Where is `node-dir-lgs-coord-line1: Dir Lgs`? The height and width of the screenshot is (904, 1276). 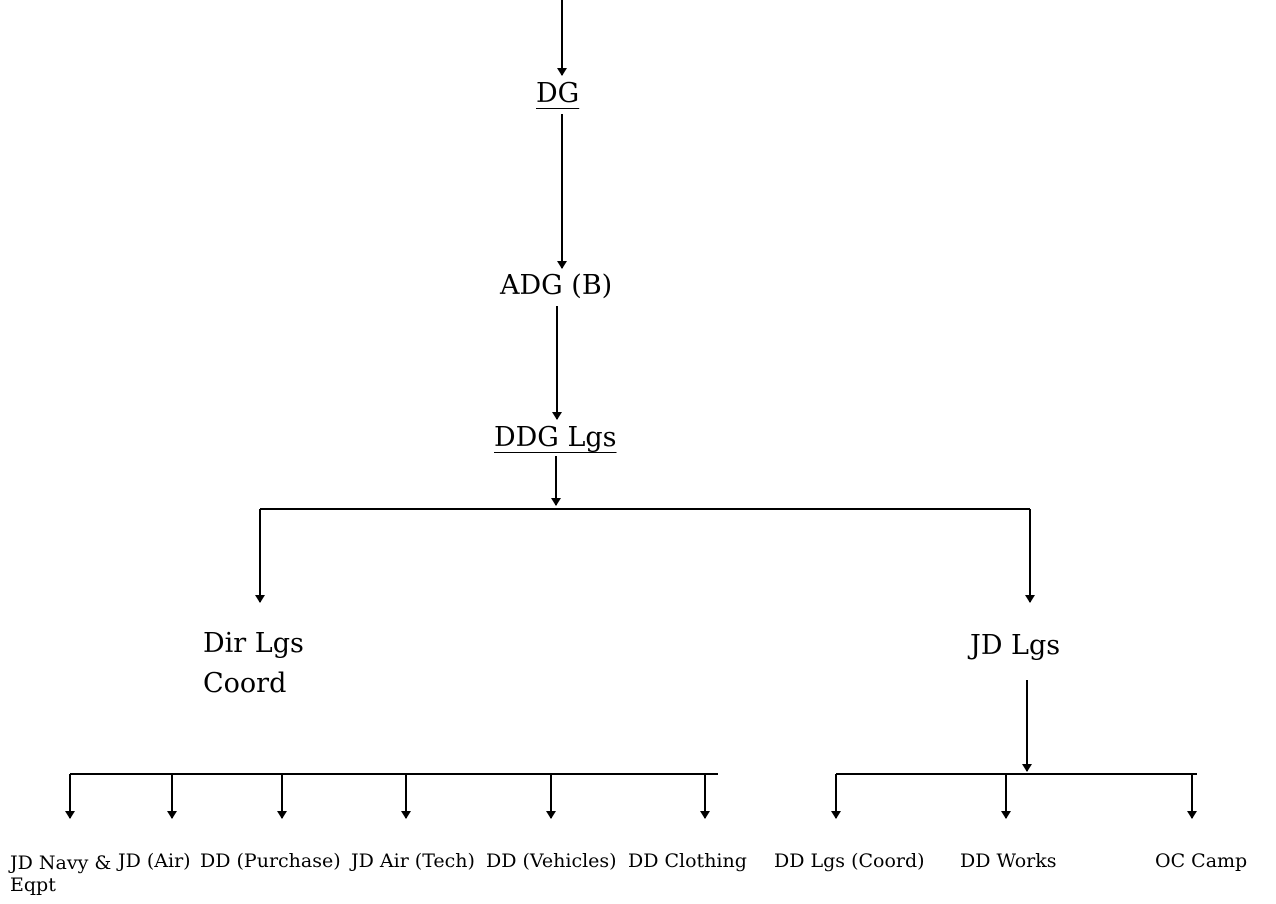
node-dir-lgs-coord-line1: Dir Lgs is located at coordinates (253, 643).